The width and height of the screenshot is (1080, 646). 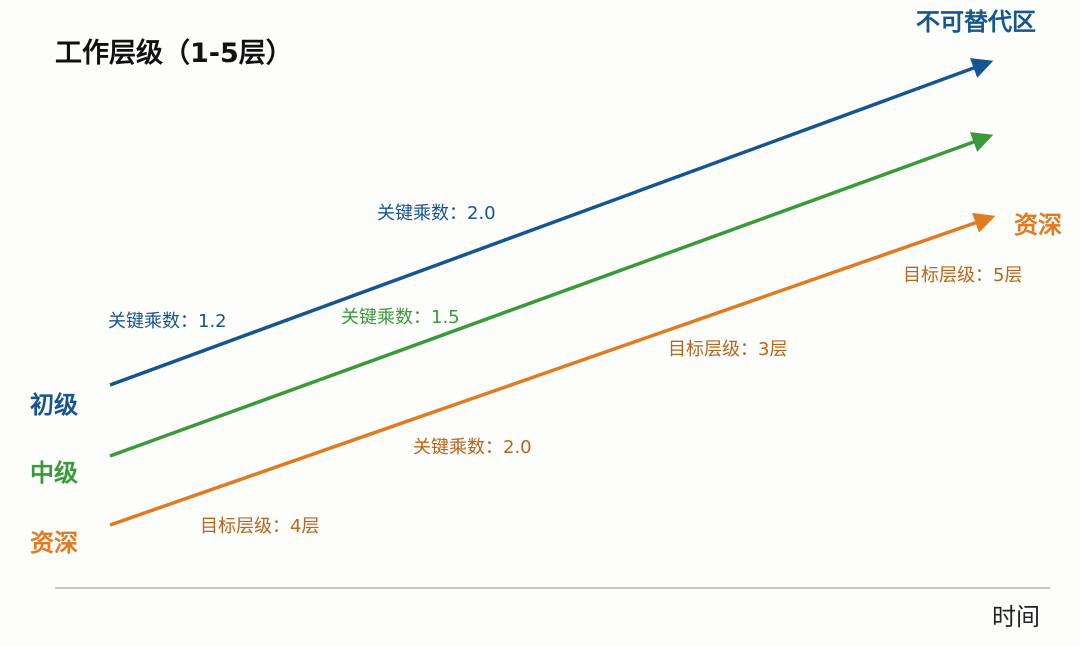 I want to click on start-label-blue: 初级, so click(x=54, y=405).